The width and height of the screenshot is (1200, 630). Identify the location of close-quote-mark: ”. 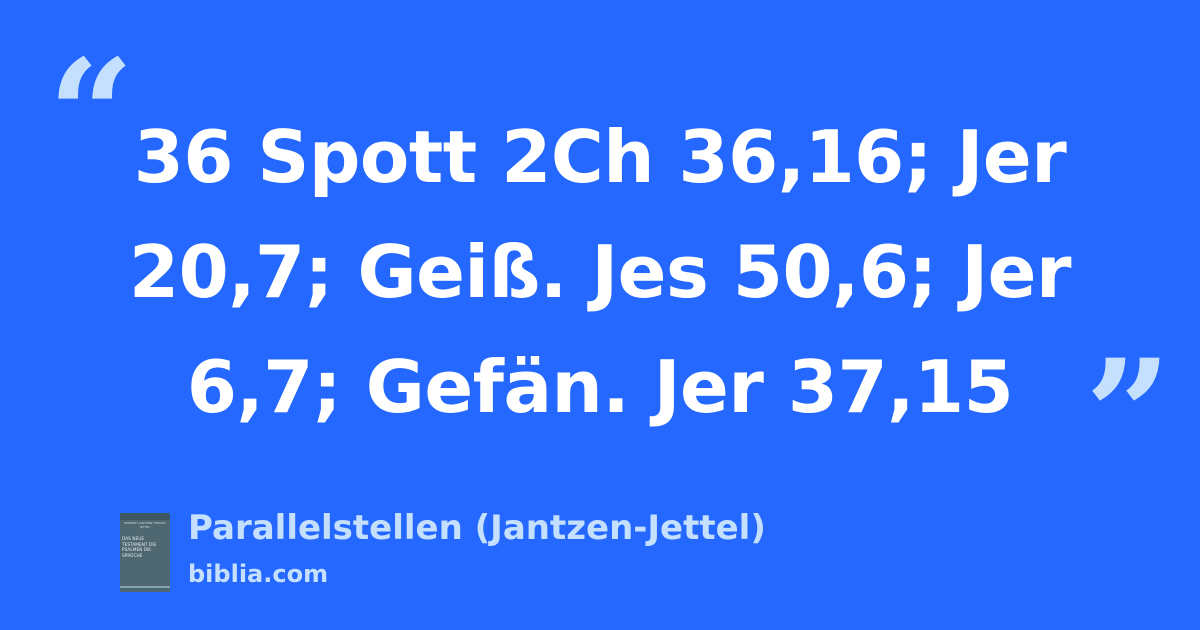
(1128, 415).